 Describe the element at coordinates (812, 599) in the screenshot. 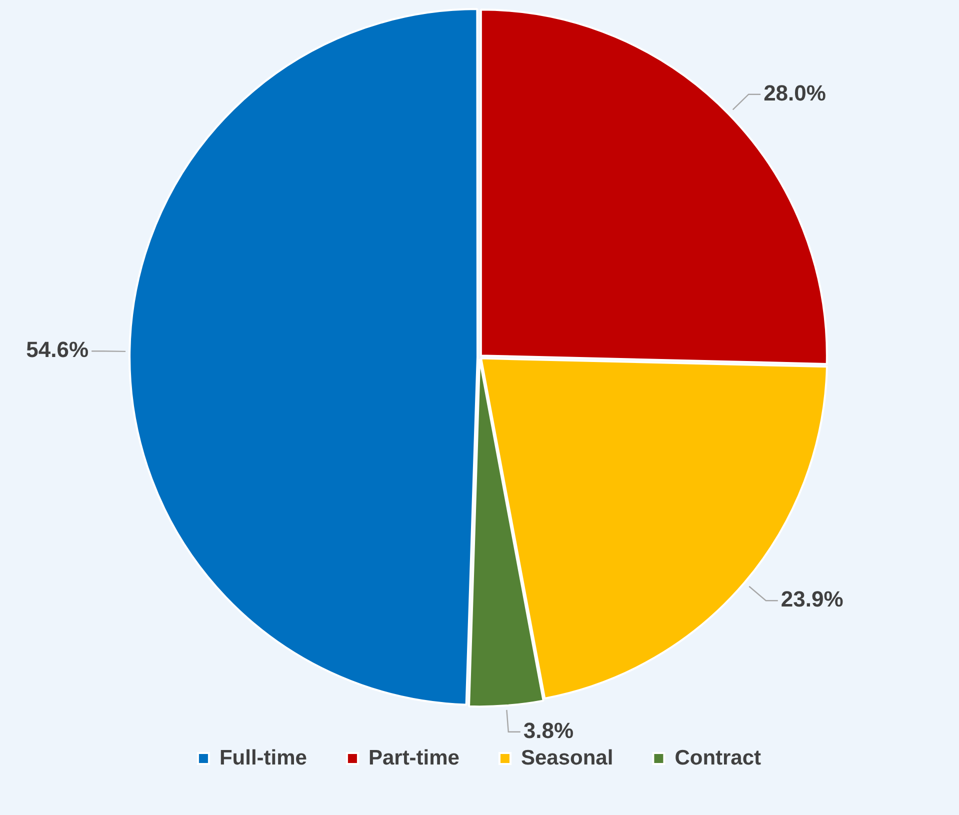

I see `data-label: 23.9%` at that location.